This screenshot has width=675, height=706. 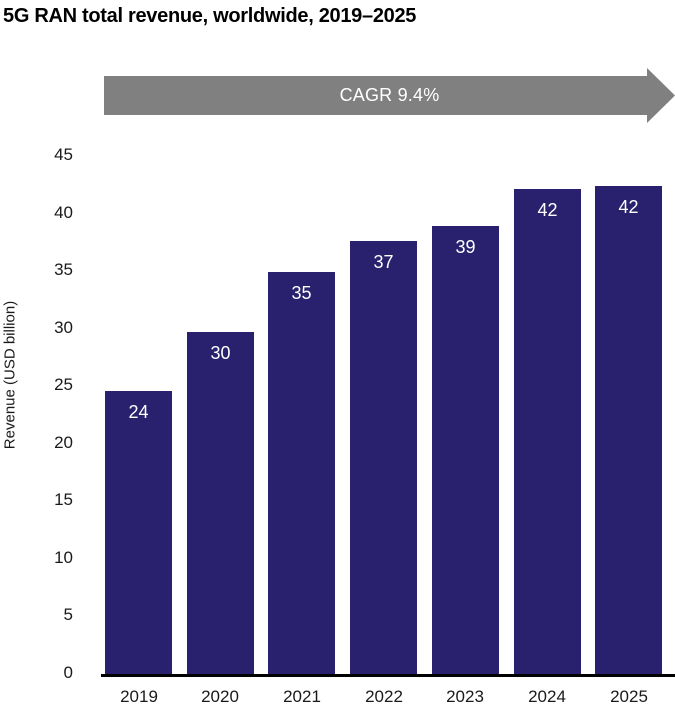 I want to click on x-tick-label: 2019, so click(x=139, y=696).